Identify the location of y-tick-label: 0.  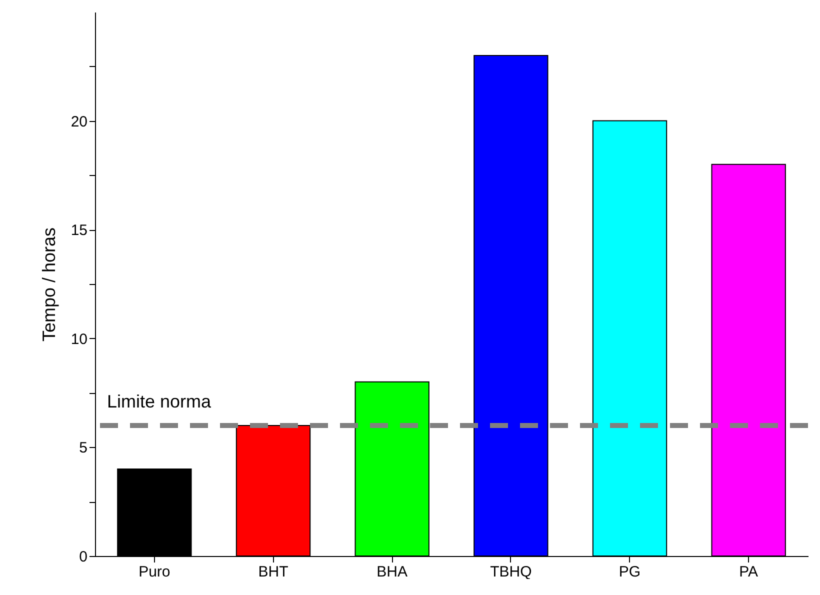
(83, 557).